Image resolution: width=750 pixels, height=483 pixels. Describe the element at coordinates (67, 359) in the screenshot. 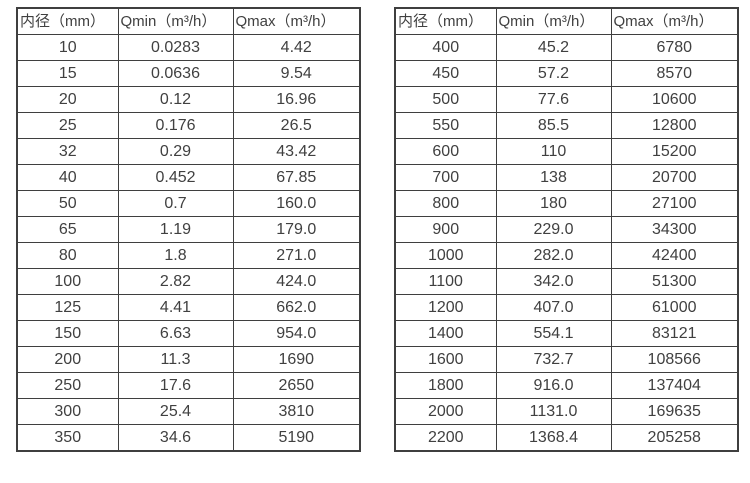

I see `table-cell: 200` at that location.